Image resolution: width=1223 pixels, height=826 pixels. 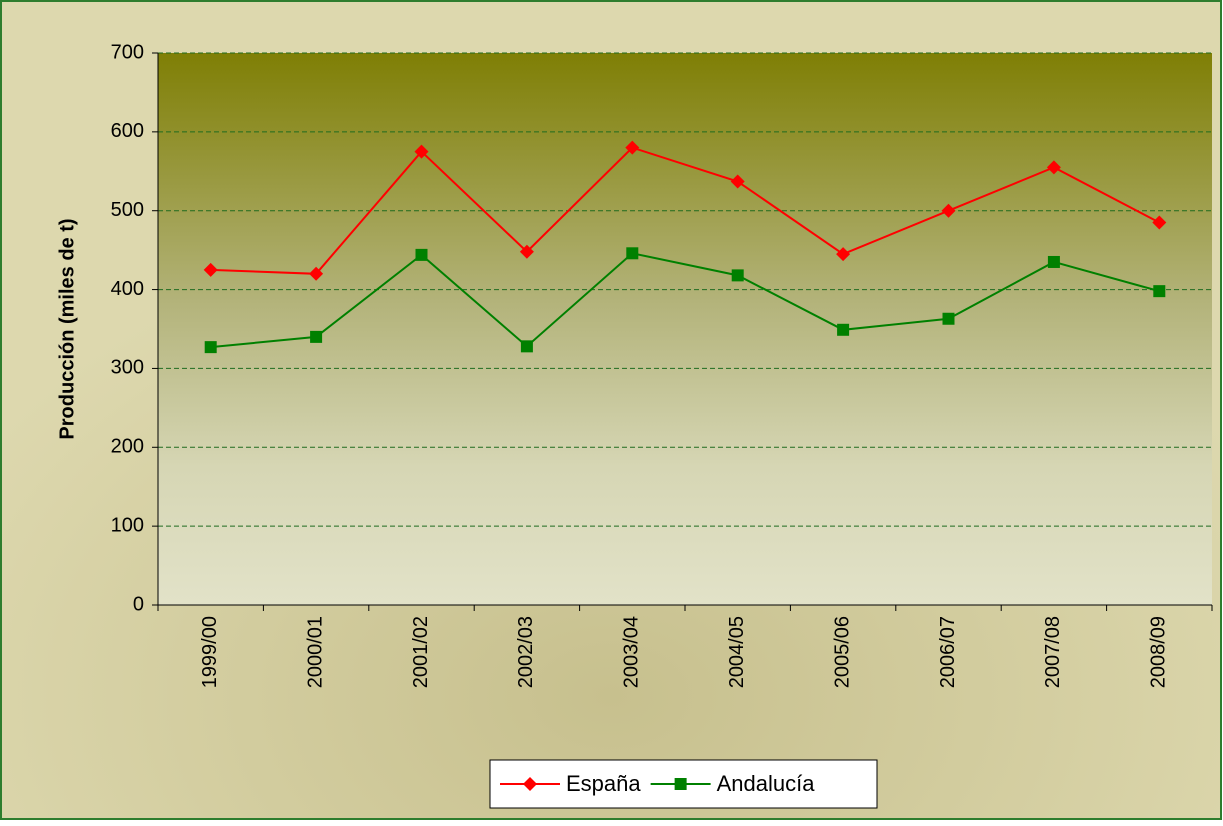 What do you see at coordinates (842, 652) in the screenshot?
I see `x-tick-label: 2005/06` at bounding box center [842, 652].